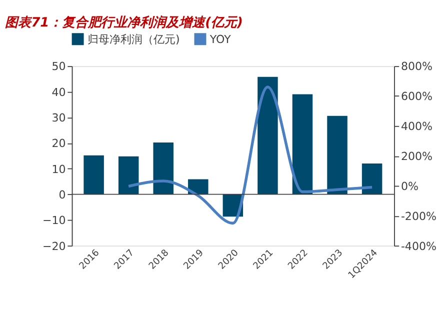  I want to click on y-tick-label: 20, so click(59, 143).